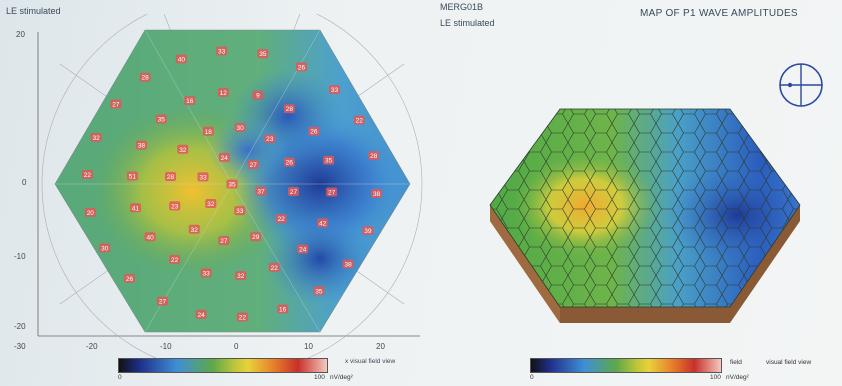  I want to click on svg-text: 29, so click(256, 237).